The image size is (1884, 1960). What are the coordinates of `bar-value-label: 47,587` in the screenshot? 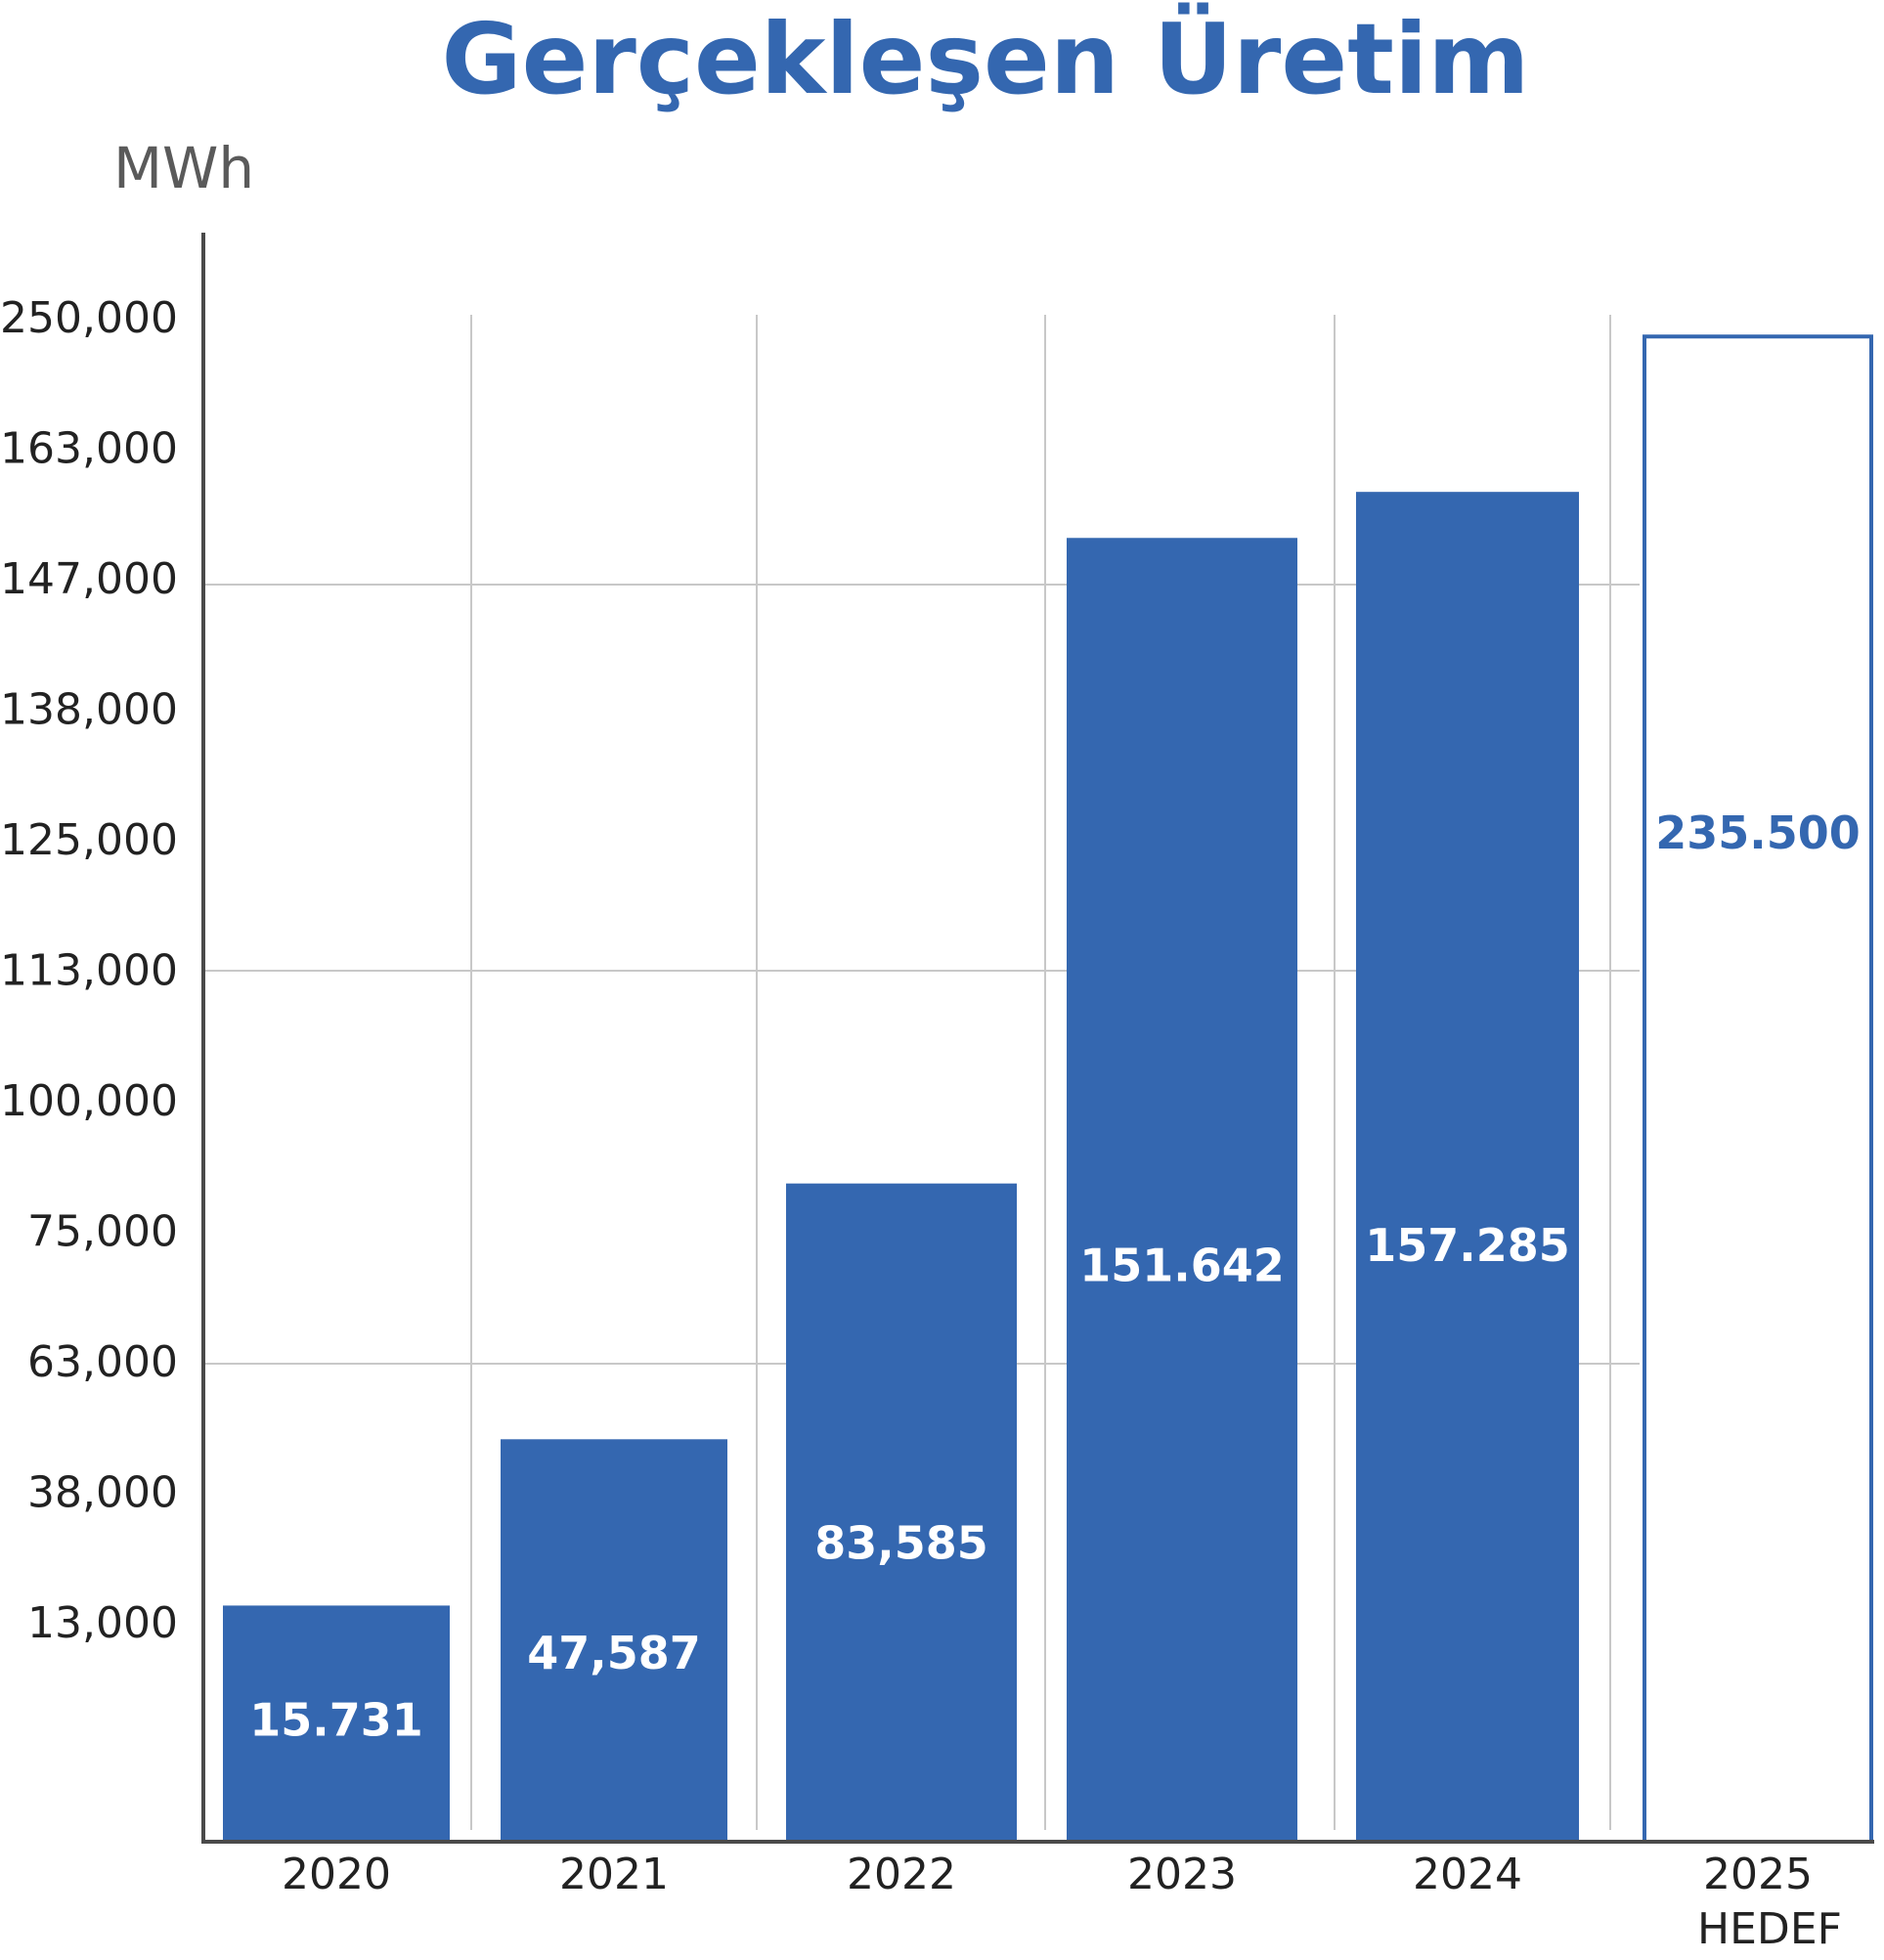 It's located at (614, 1653).